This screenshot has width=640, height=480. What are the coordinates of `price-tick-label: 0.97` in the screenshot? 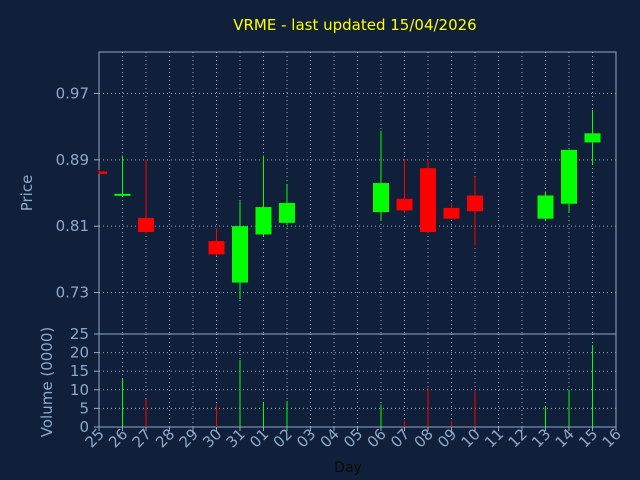 It's located at (72, 93).